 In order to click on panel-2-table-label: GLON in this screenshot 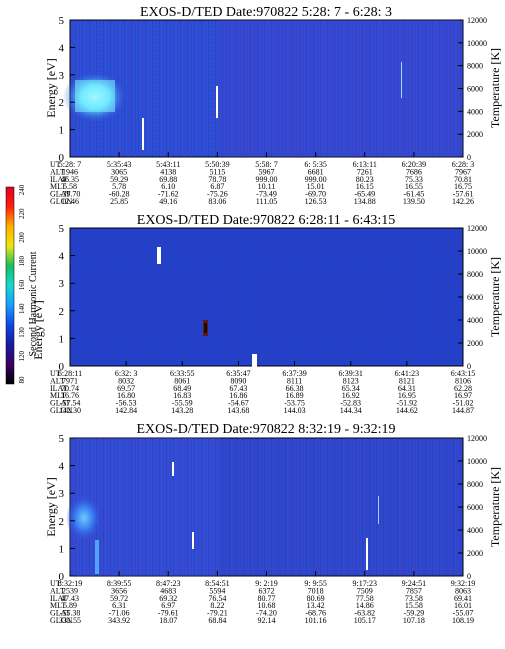, I will do `click(61, 410)`.